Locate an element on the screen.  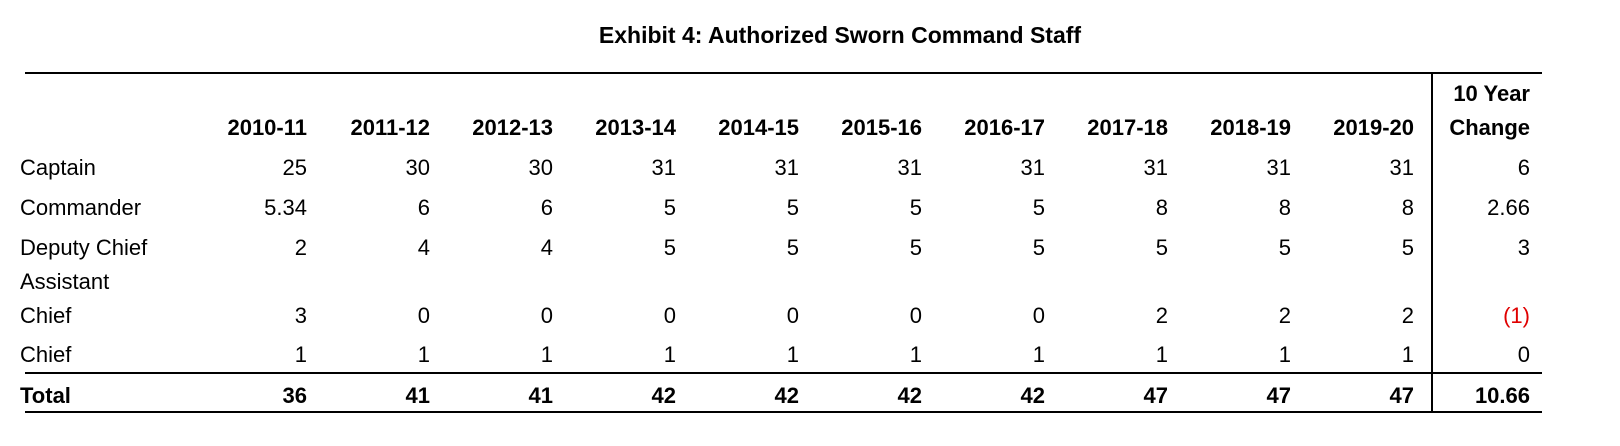
row-label: Assistant Chief is located at coordinates (65, 298).